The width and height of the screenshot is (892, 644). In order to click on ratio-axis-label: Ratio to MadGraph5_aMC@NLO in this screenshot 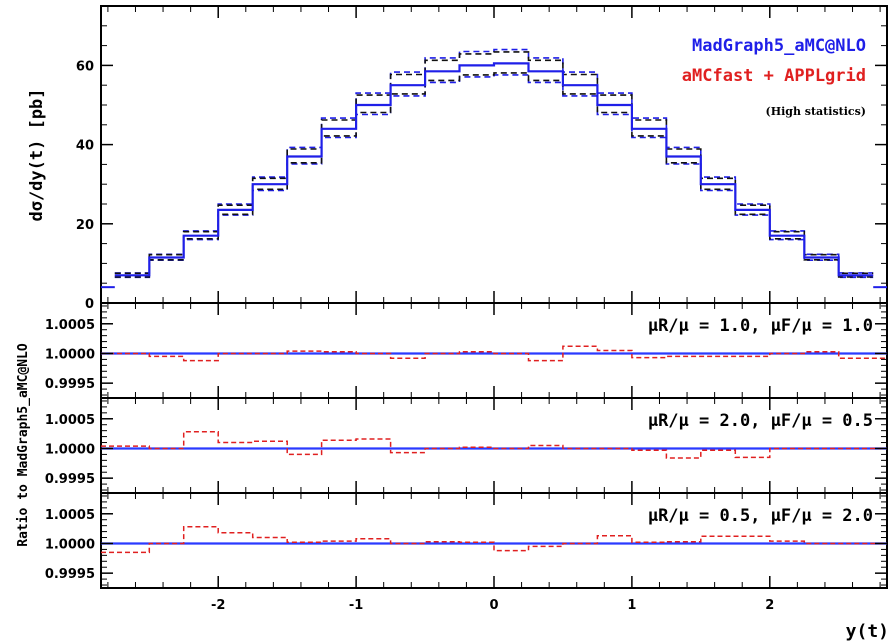, I will do `click(23, 445)`.